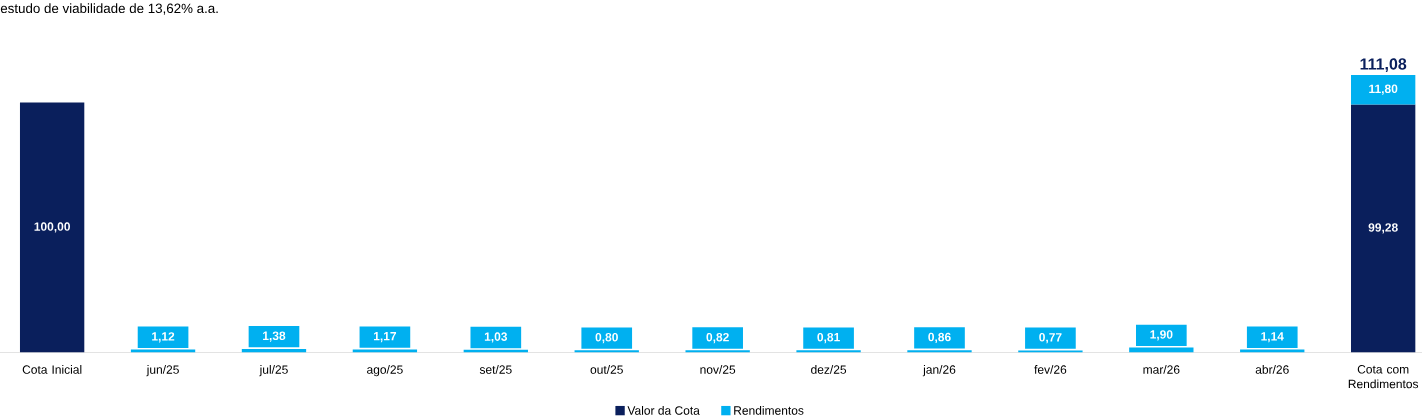  I want to click on data-label: 1,38, so click(274, 336).